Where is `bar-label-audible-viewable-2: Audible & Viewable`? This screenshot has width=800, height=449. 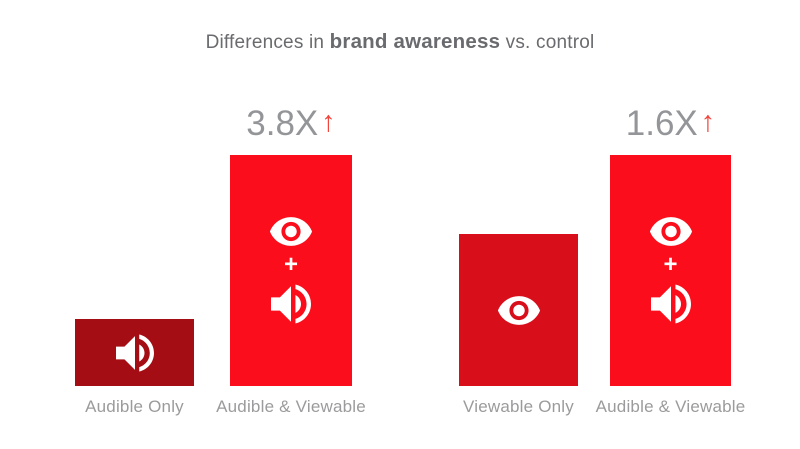 bar-label-audible-viewable-2: Audible & Viewable is located at coordinates (670, 406).